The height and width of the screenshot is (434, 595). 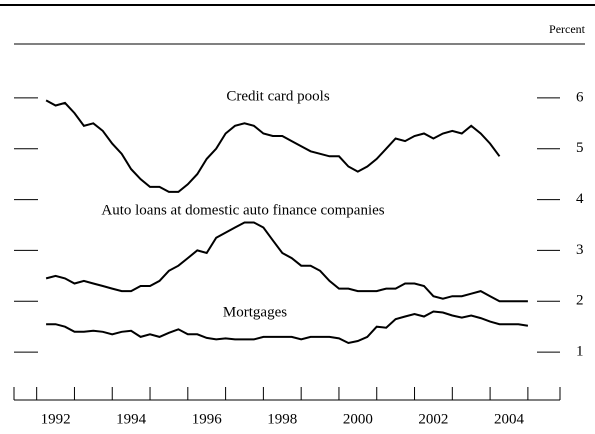 I want to click on y-tick-label: 4, so click(x=580, y=199).